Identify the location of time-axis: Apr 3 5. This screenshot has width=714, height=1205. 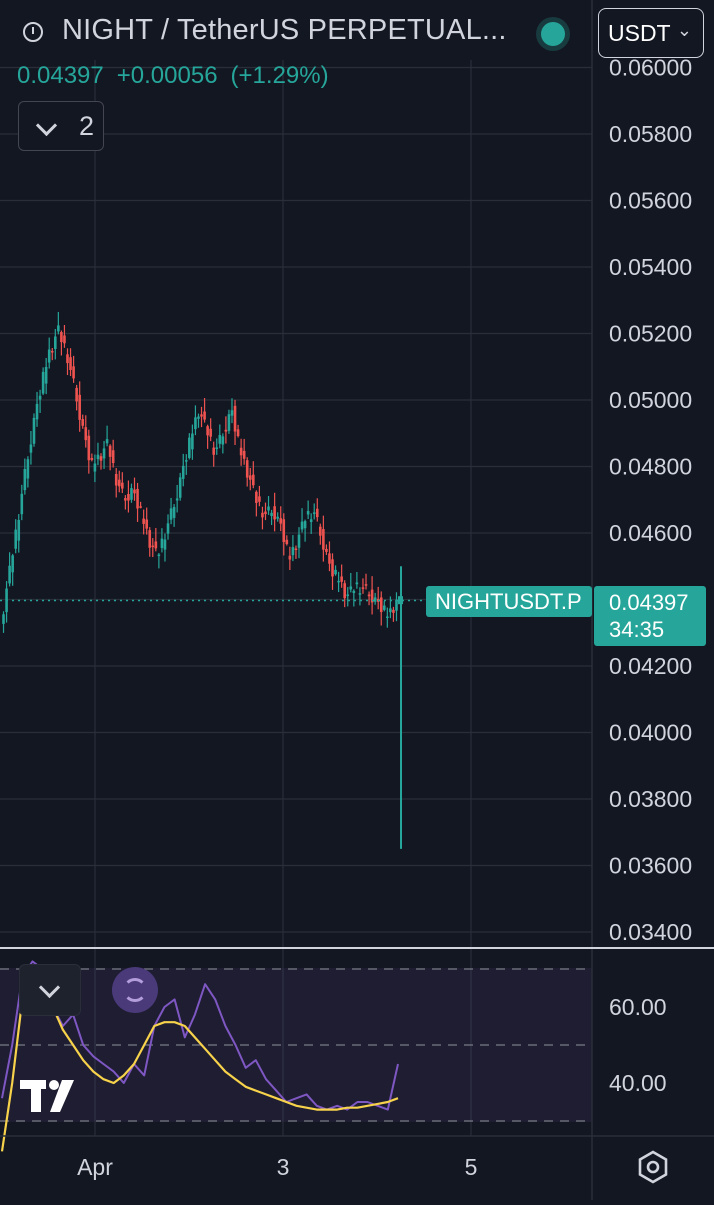
(277, 1167).